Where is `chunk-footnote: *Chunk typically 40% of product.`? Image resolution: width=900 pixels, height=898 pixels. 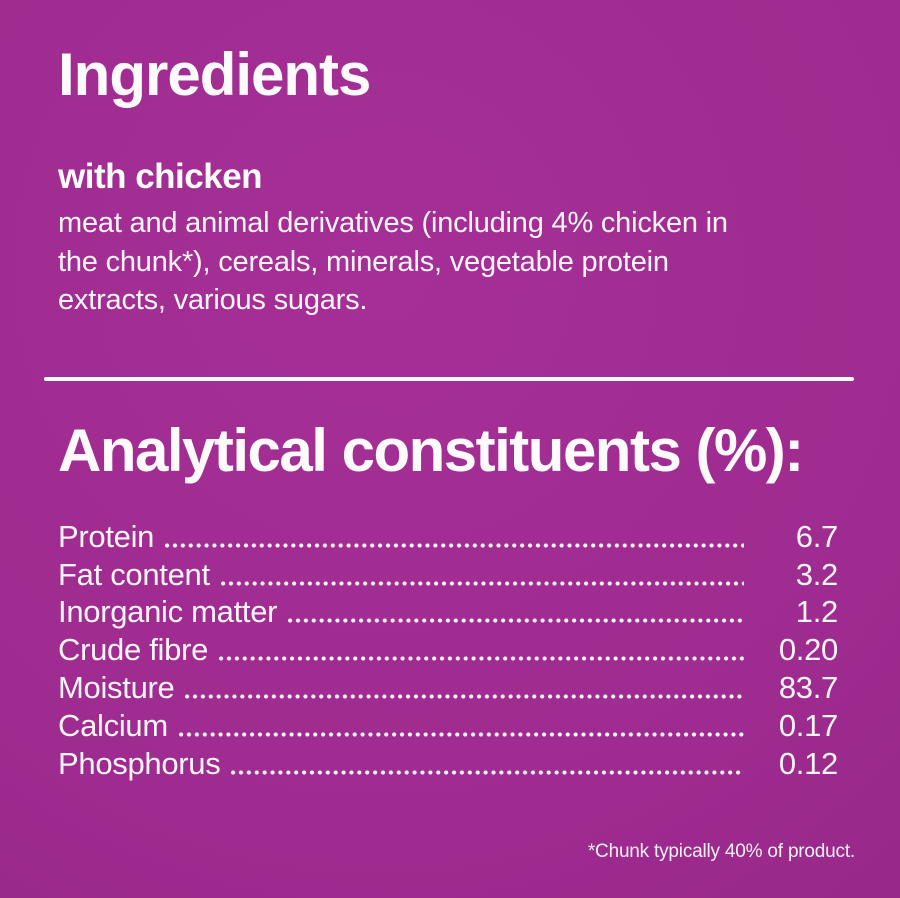 chunk-footnote: *Chunk typically 40% of product. is located at coordinates (721, 851).